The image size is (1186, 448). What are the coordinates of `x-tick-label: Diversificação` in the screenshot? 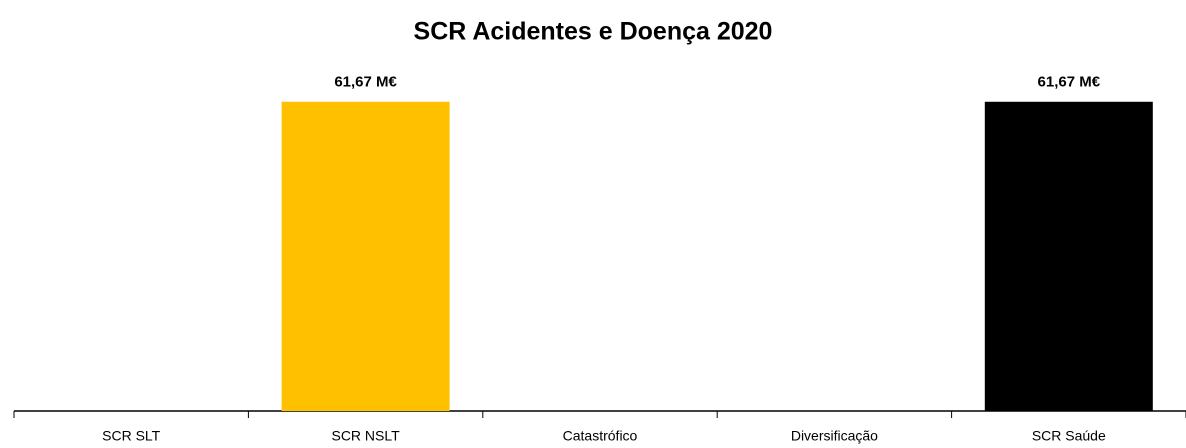 It's located at (834, 436).